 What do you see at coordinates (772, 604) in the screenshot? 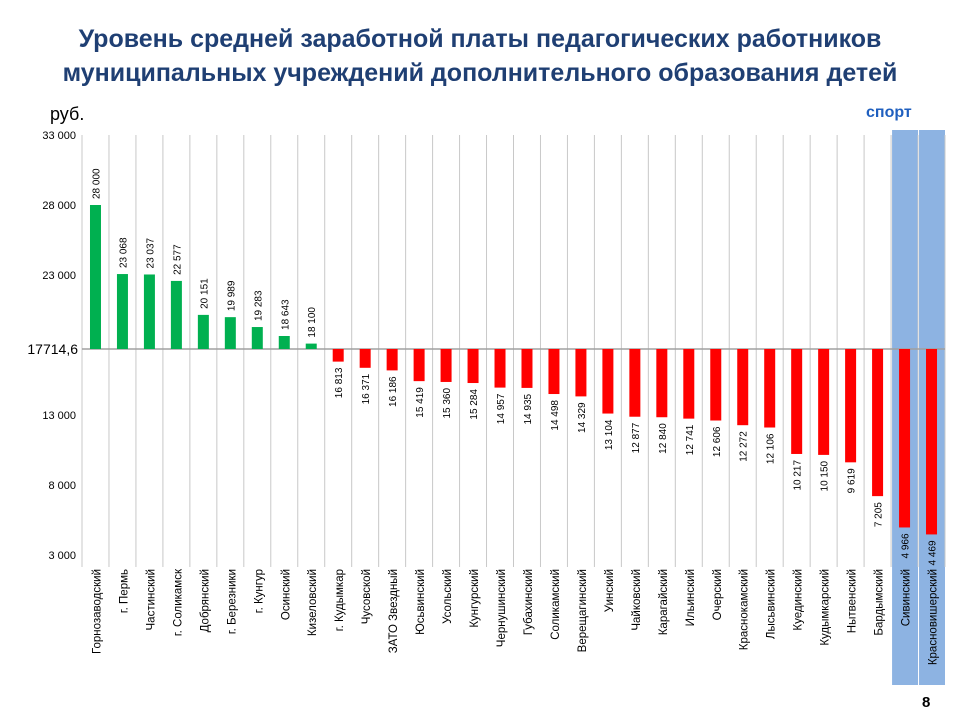
I see `category-label: Лысьвинский` at bounding box center [772, 604].